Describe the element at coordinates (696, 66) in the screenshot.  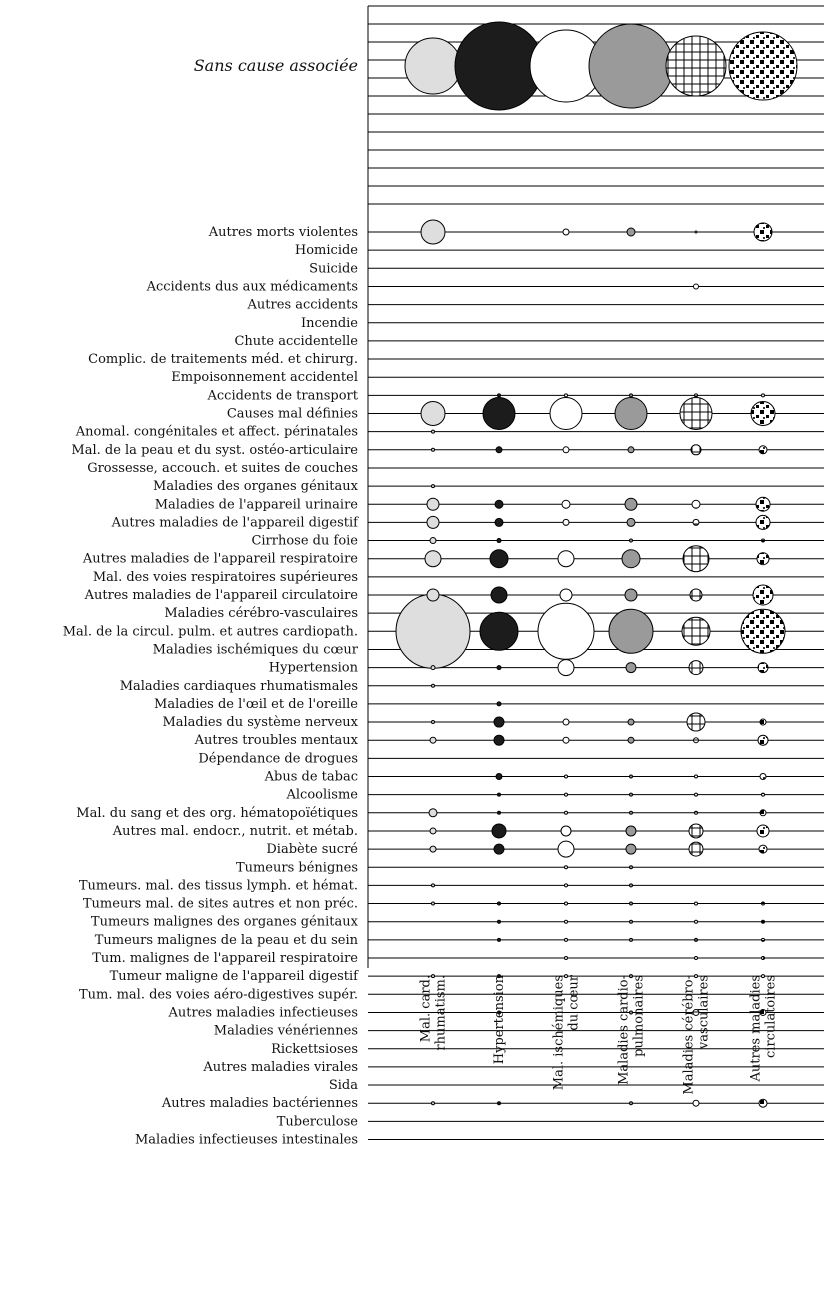
I see `top-bubble-cere` at that location.